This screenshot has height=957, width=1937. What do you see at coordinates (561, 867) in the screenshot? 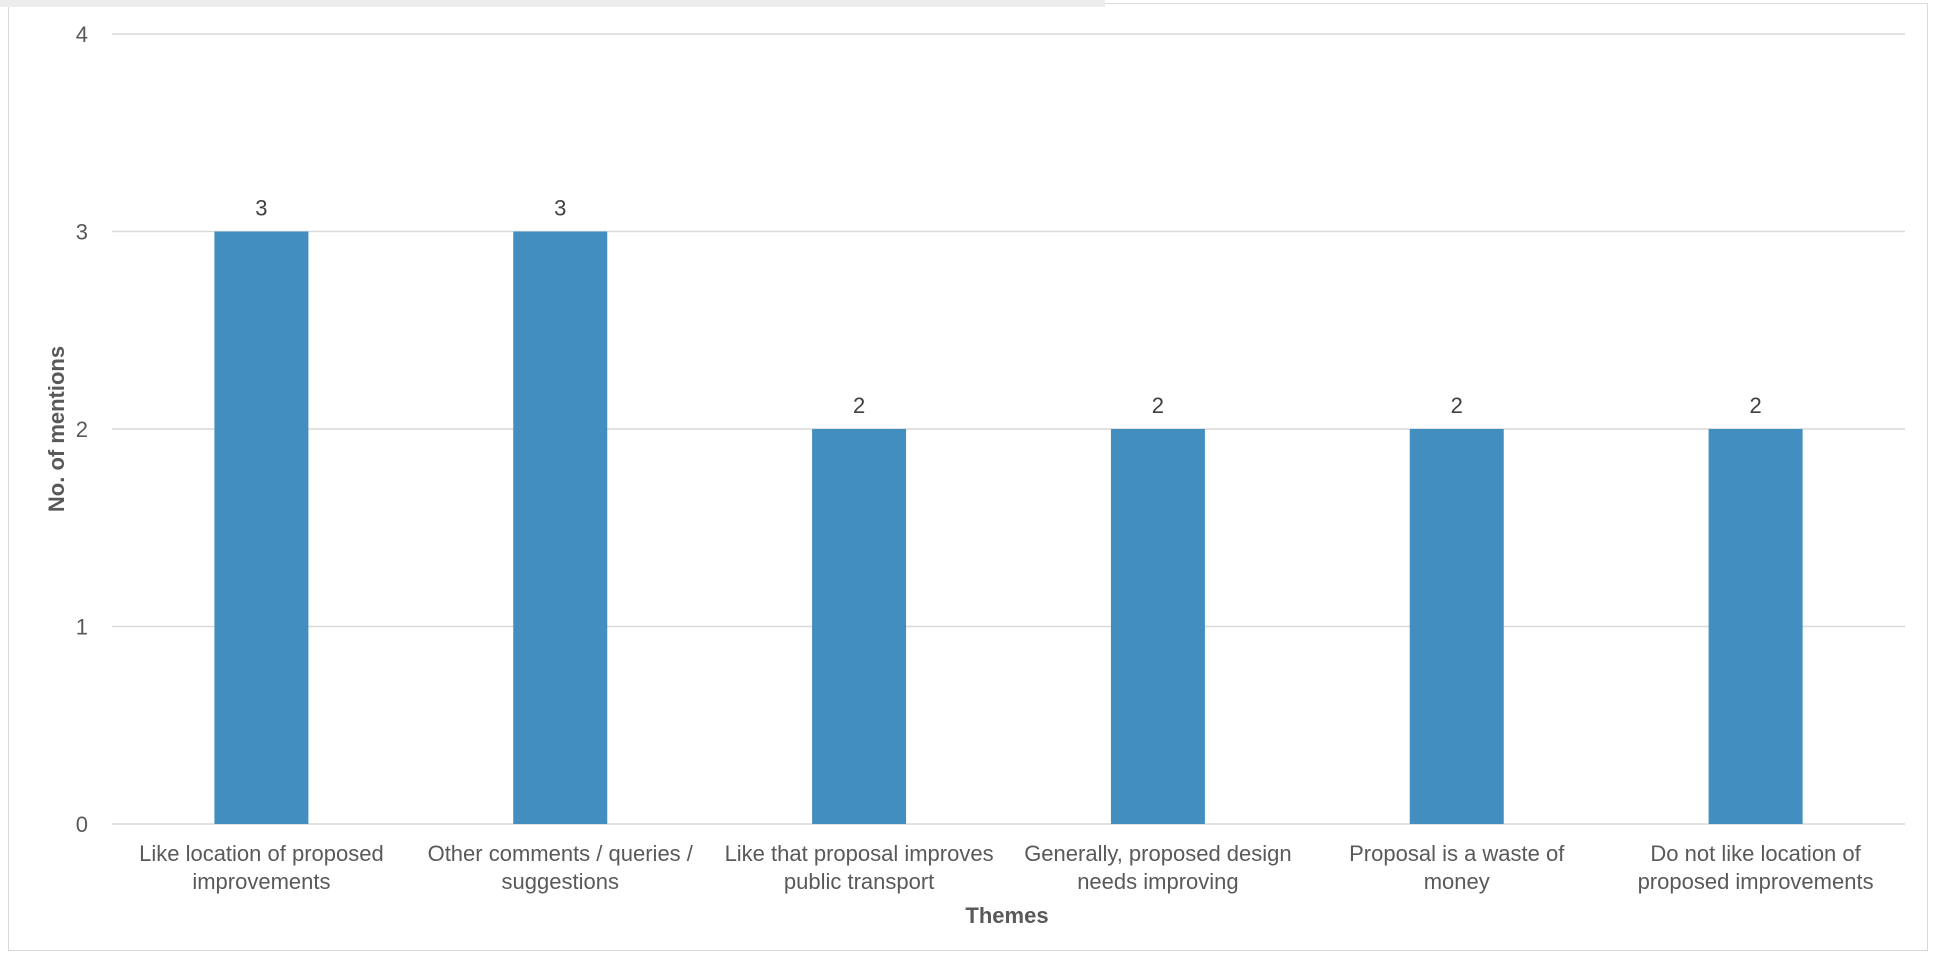
I see `category-label: Other comments / queries / suggestions` at bounding box center [561, 867].